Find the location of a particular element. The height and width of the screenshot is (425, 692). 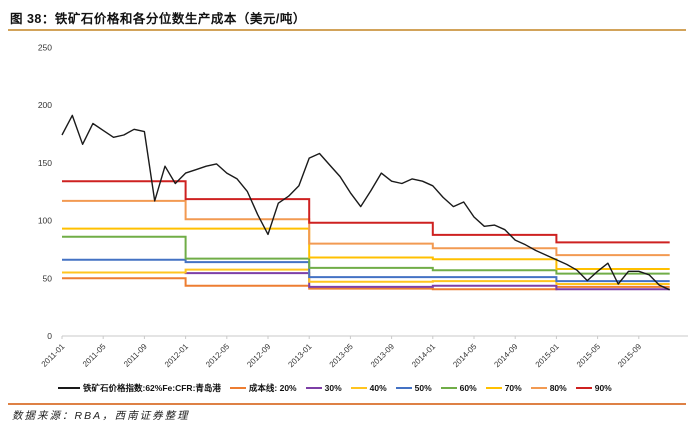

y-tick-label: 100 is located at coordinates (45, 221).